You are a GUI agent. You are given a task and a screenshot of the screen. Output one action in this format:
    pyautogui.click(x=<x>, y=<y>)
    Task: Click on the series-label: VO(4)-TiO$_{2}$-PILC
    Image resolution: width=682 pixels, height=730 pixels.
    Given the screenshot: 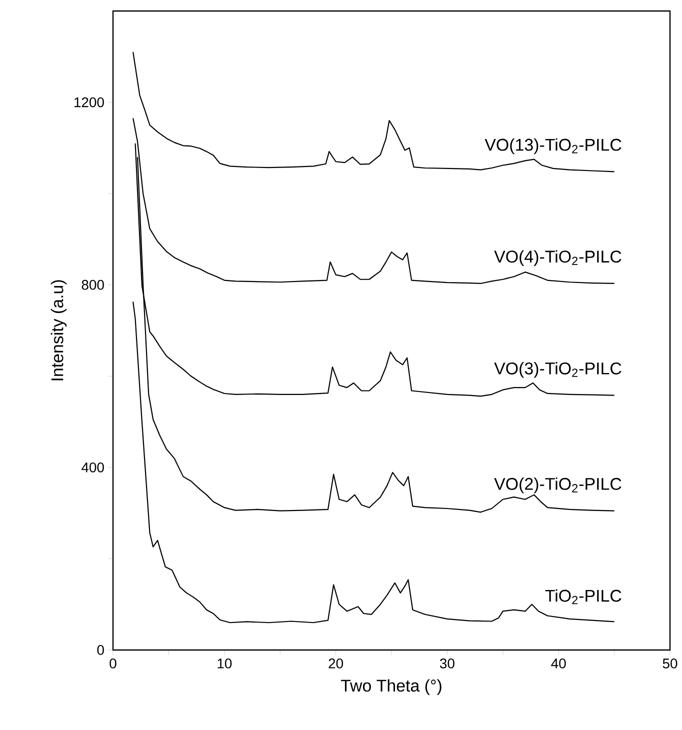 What is the action you would take?
    pyautogui.click(x=558, y=258)
    